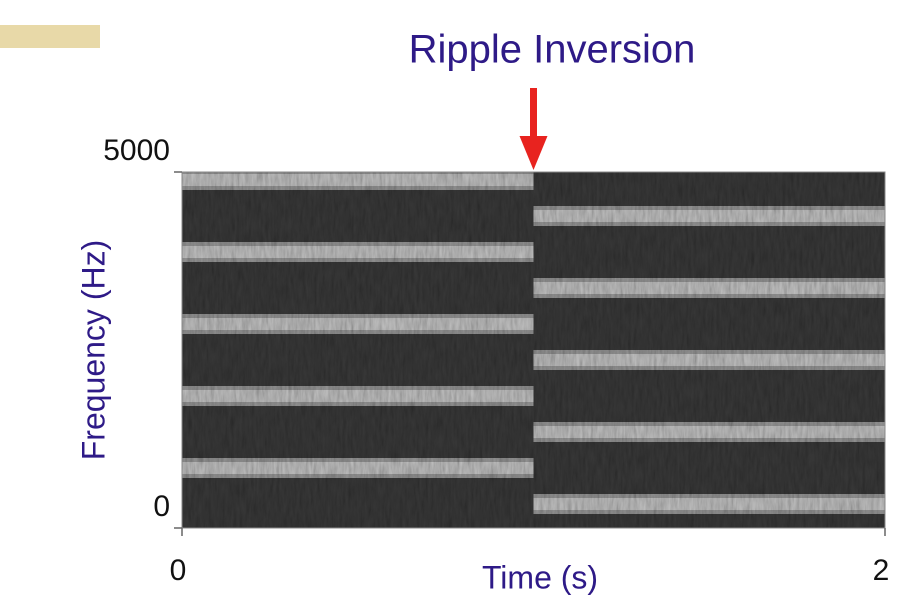 This screenshot has height=603, width=905. Describe the element at coordinates (540, 577) in the screenshot. I see `x-axis-label: Time (s)` at that location.